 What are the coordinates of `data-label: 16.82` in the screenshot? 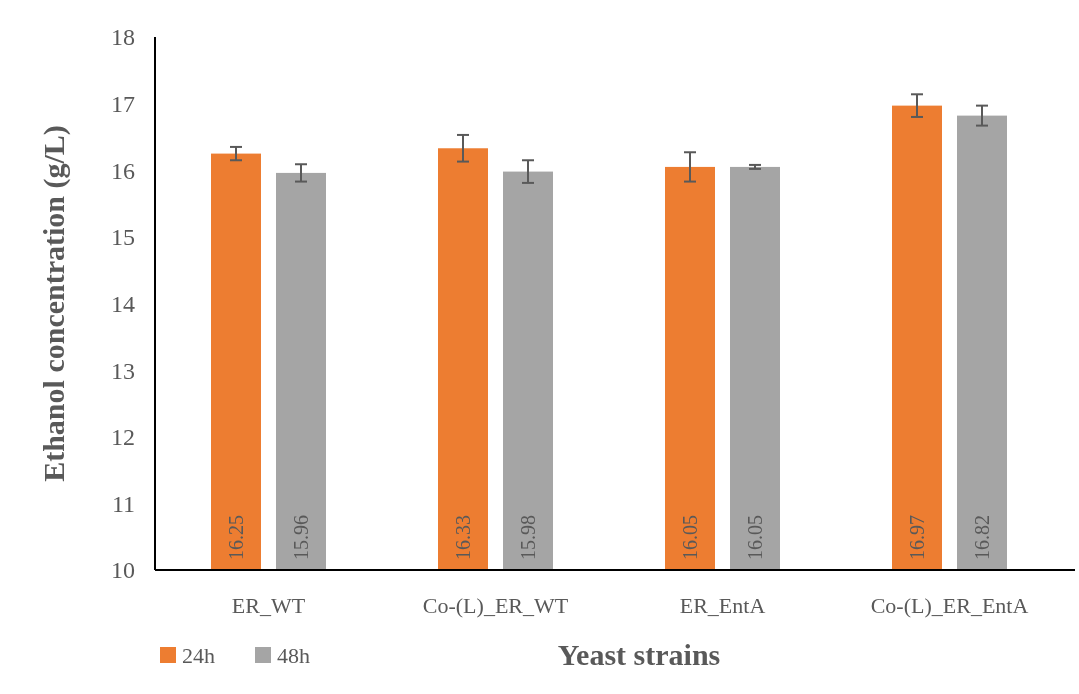 It's located at (982, 537).